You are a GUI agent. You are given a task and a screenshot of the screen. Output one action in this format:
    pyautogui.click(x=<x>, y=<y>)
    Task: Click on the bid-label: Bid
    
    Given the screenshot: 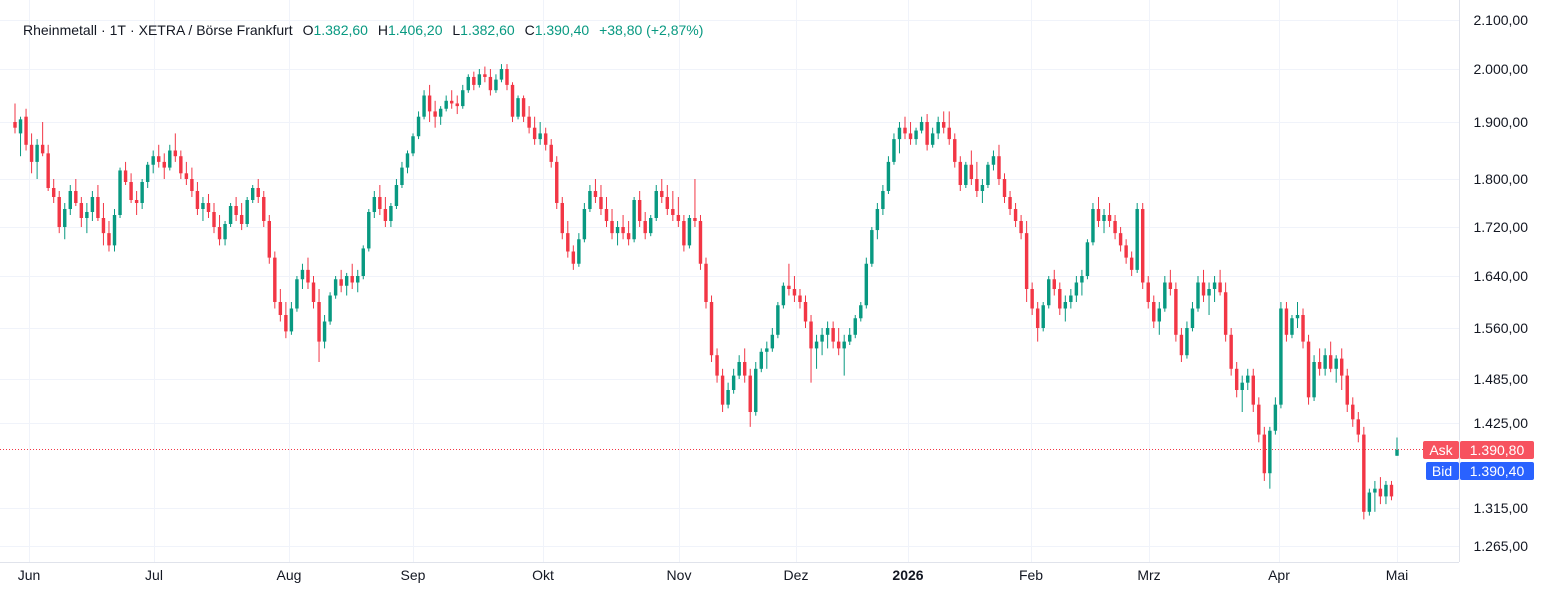 What is the action you would take?
    pyautogui.click(x=1442, y=471)
    